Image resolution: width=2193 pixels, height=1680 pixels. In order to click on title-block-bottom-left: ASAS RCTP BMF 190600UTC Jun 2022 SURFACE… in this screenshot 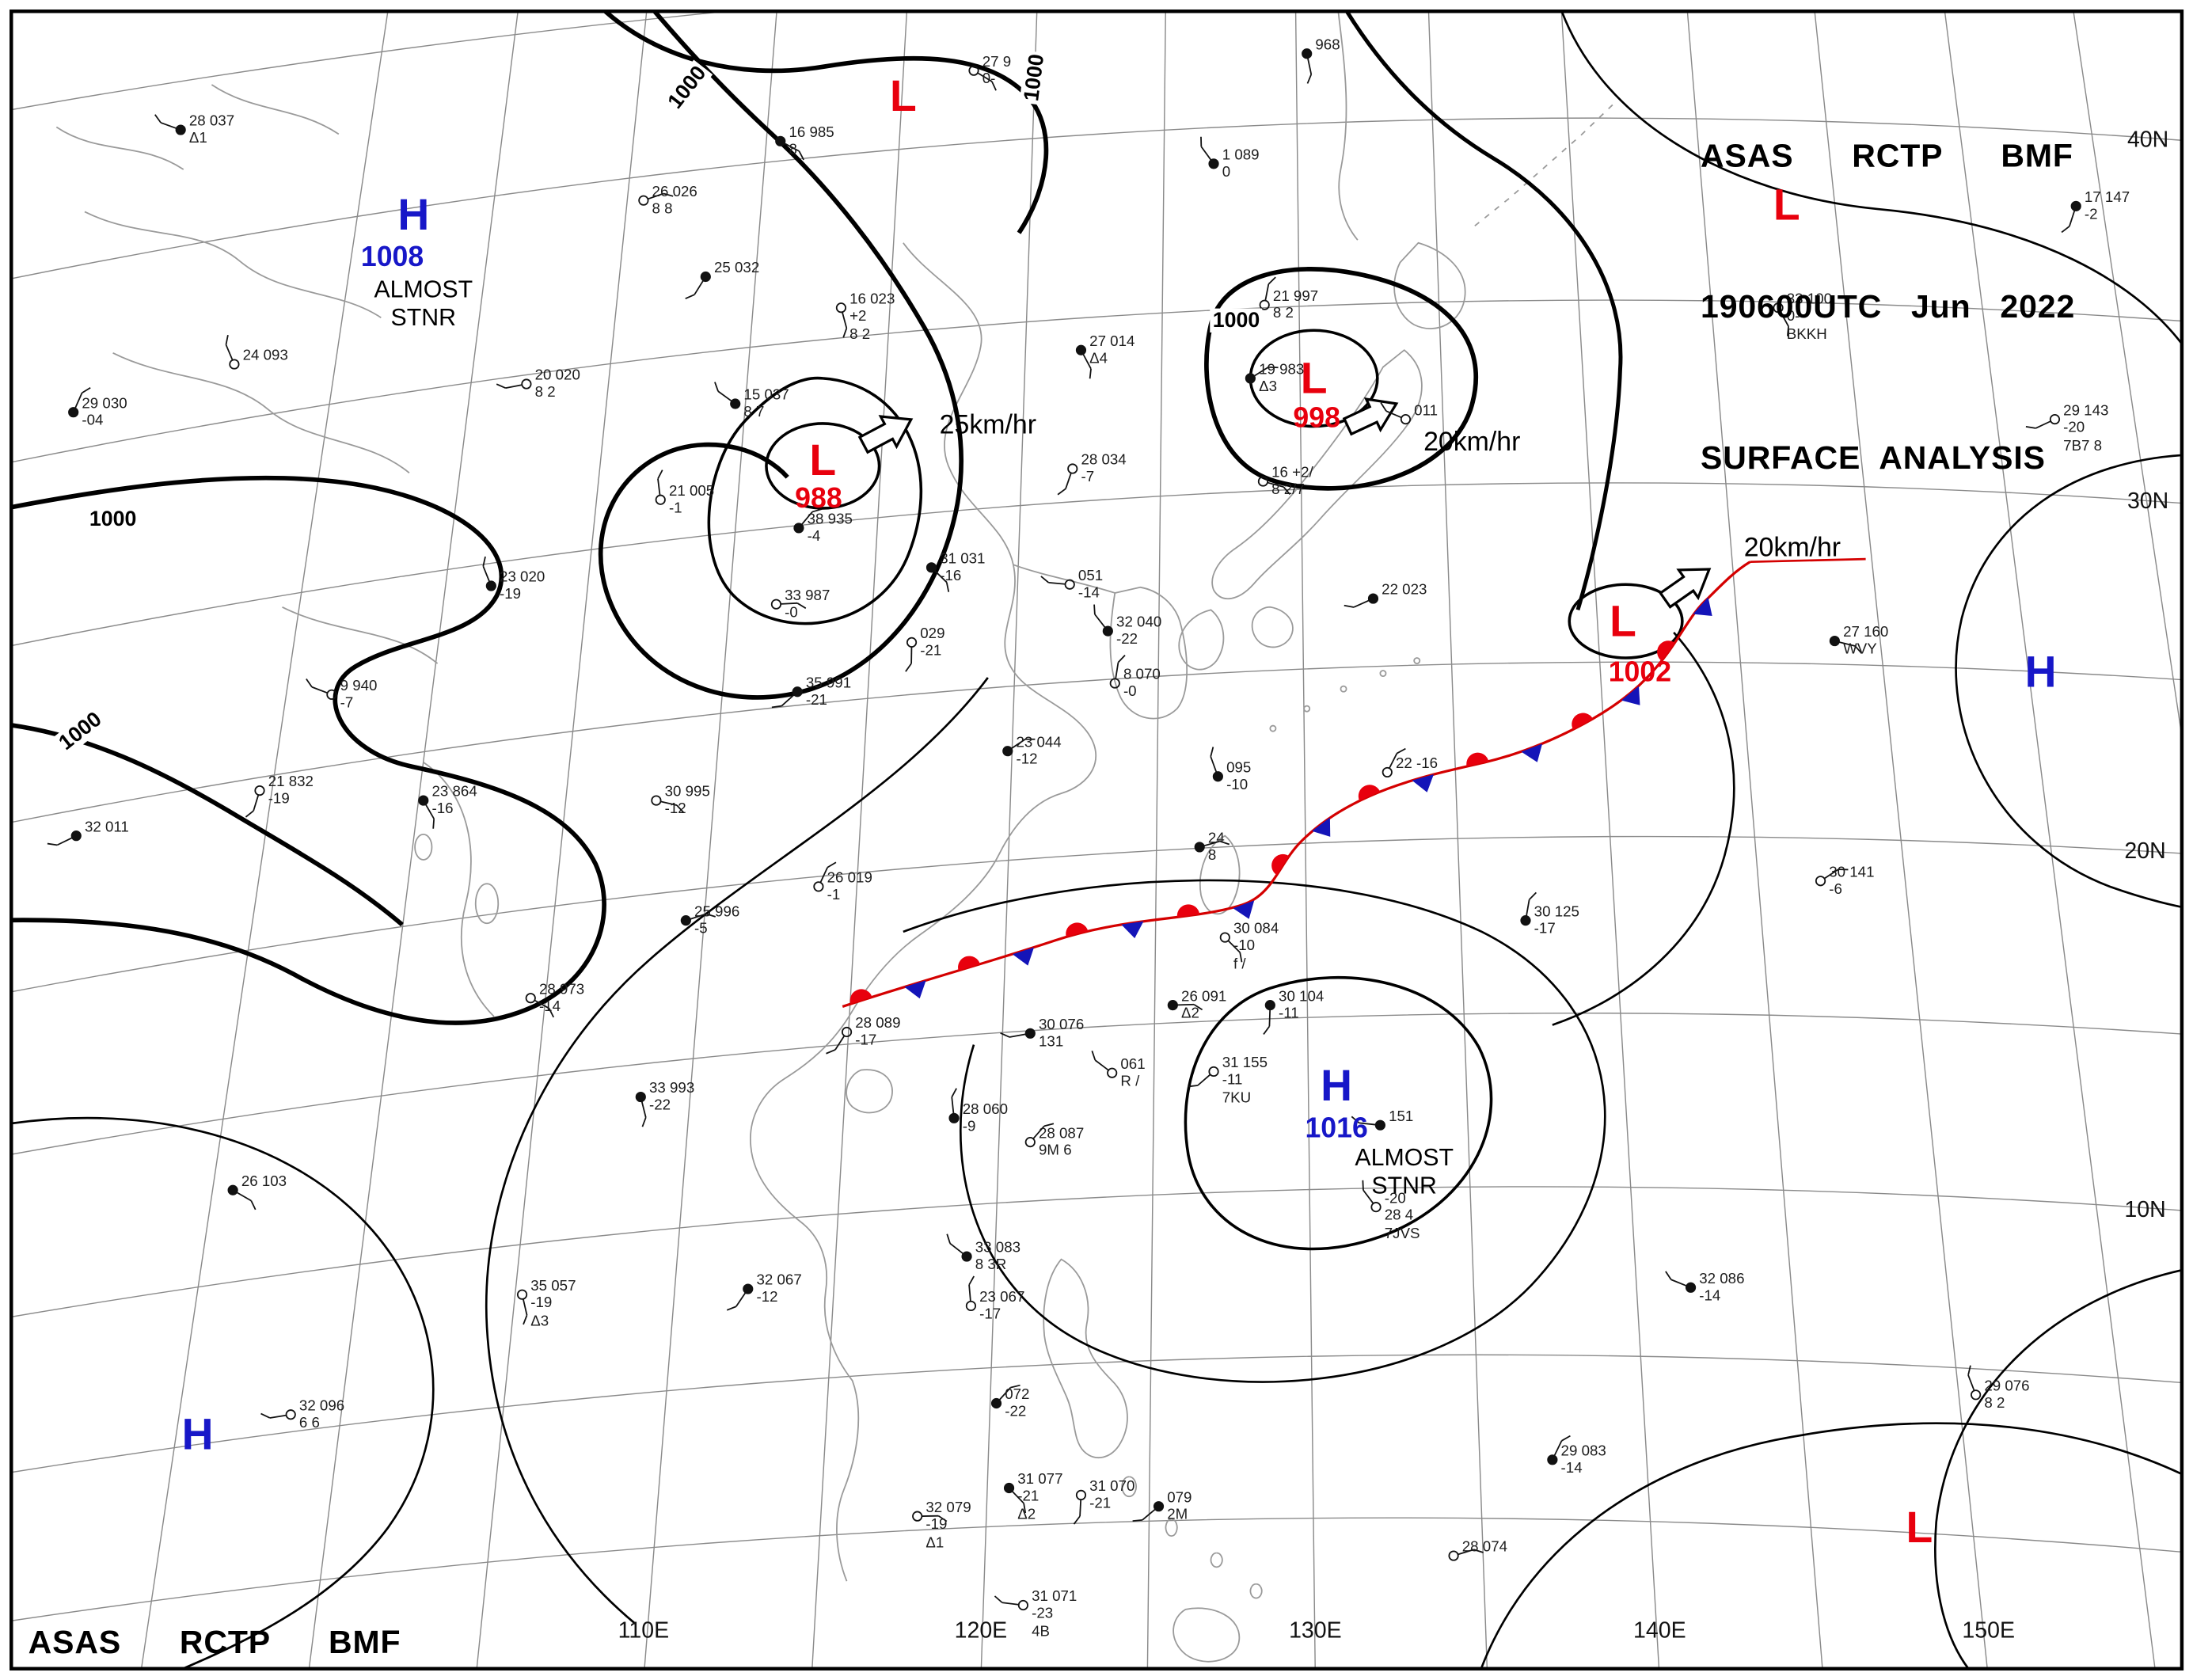, I will do `click(216, 1599)`.